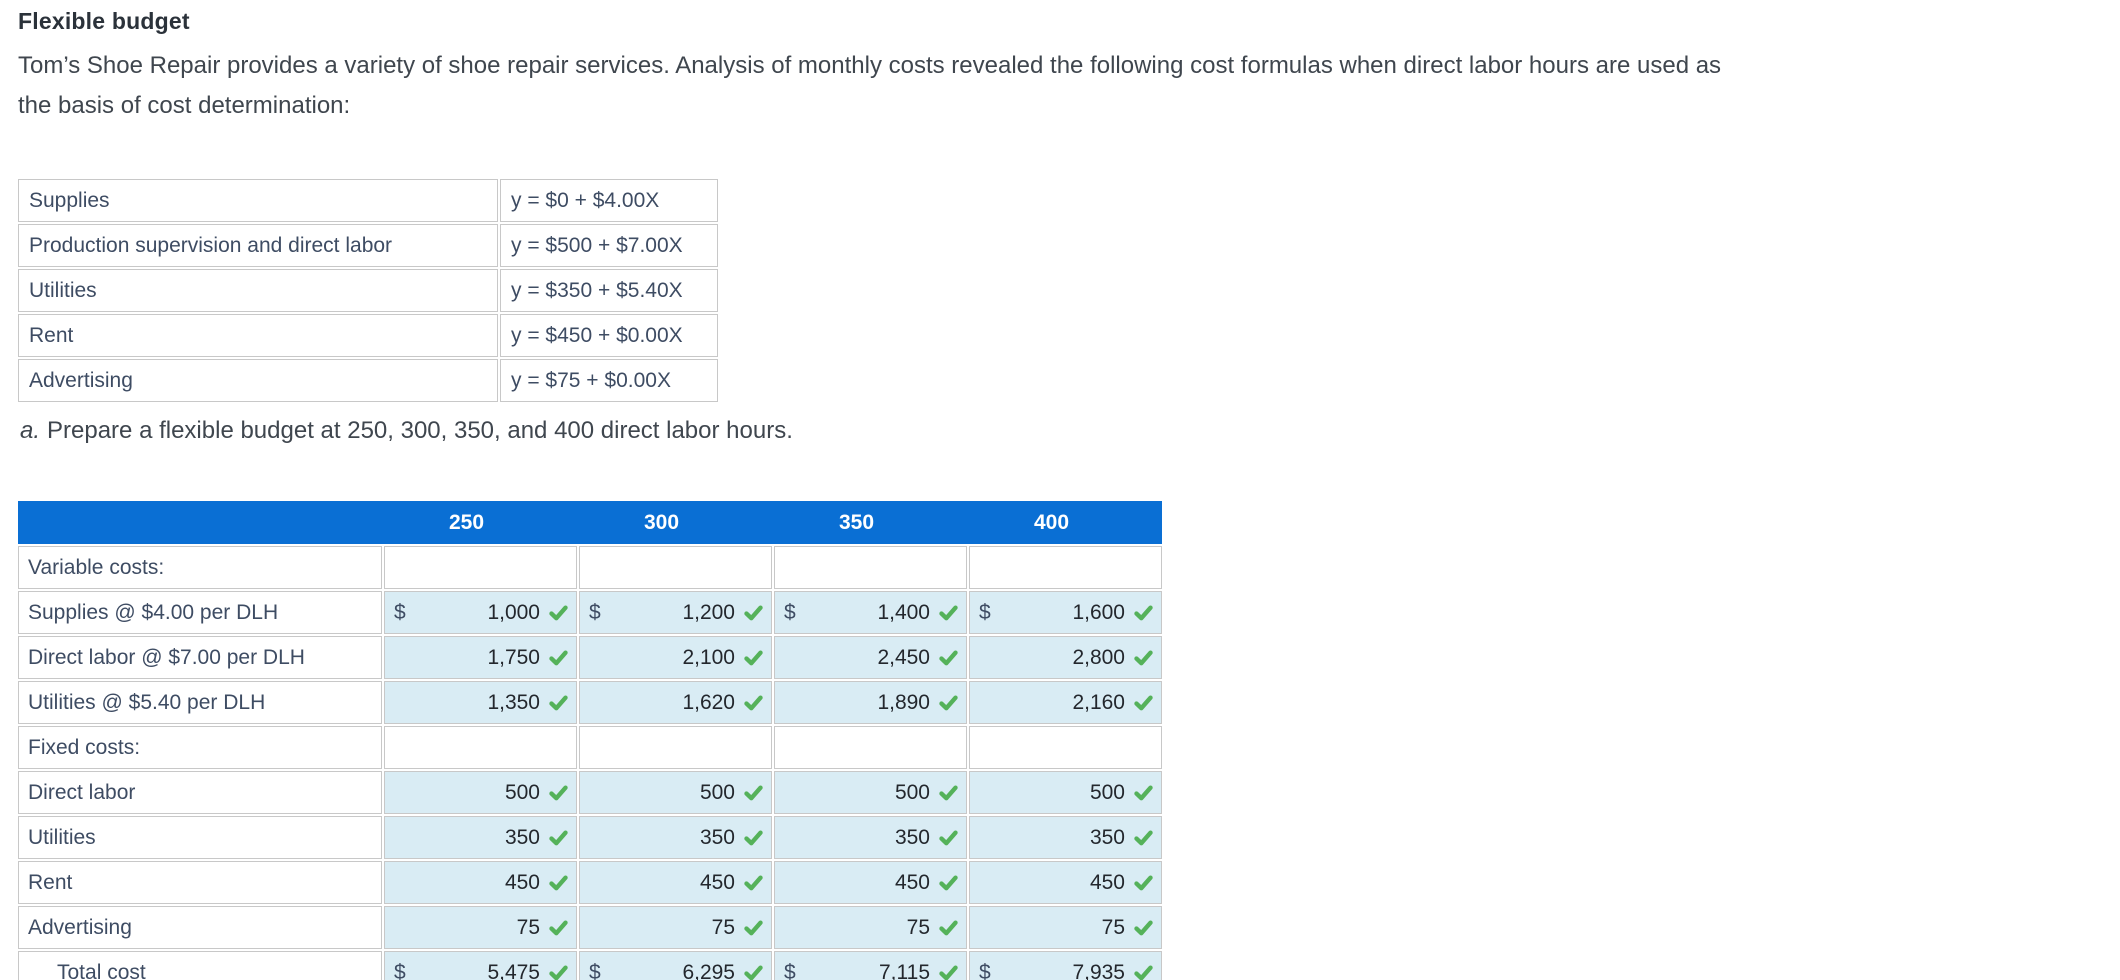 The width and height of the screenshot is (2120, 980). I want to click on cell-value: 5,475, so click(513, 970).